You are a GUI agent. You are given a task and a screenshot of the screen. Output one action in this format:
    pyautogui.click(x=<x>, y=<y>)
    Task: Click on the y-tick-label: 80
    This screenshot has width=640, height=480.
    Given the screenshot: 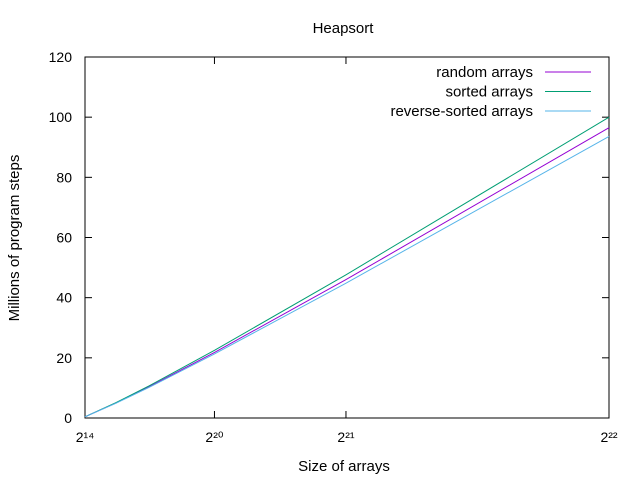 What is the action you would take?
    pyautogui.click(x=64, y=177)
    